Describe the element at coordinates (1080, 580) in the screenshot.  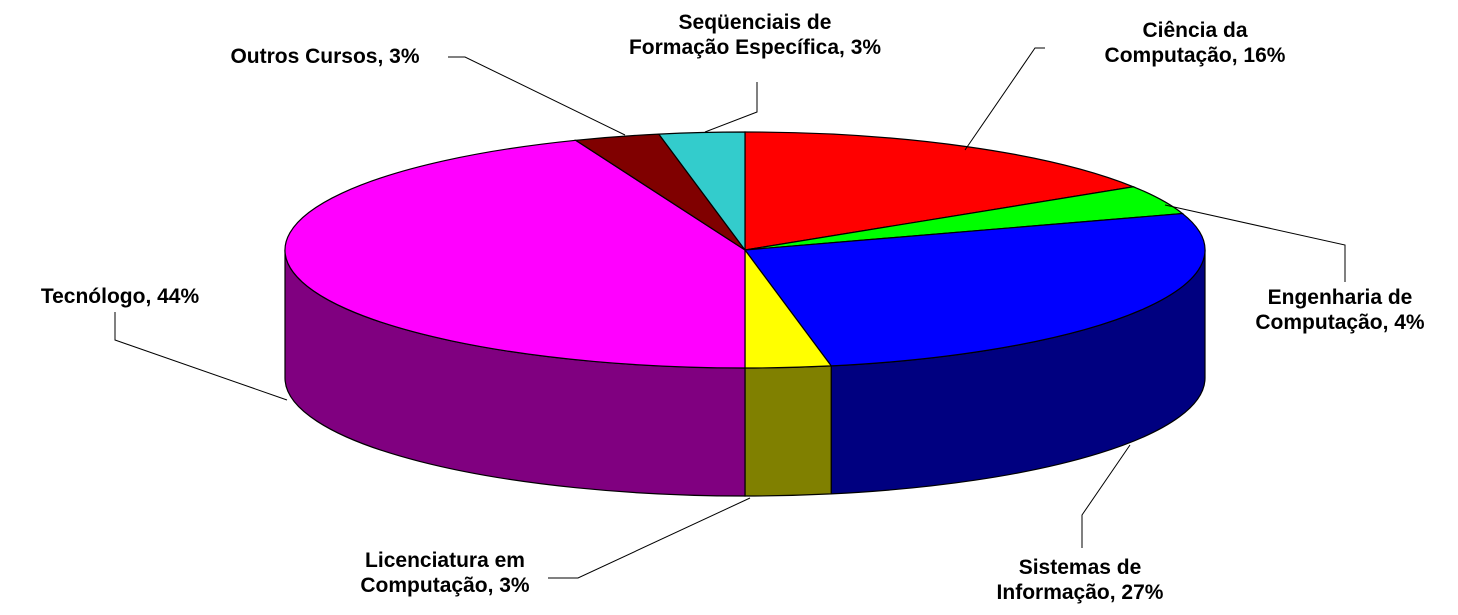
I see `slice-label: Sistemas de Informação, 27%` at that location.